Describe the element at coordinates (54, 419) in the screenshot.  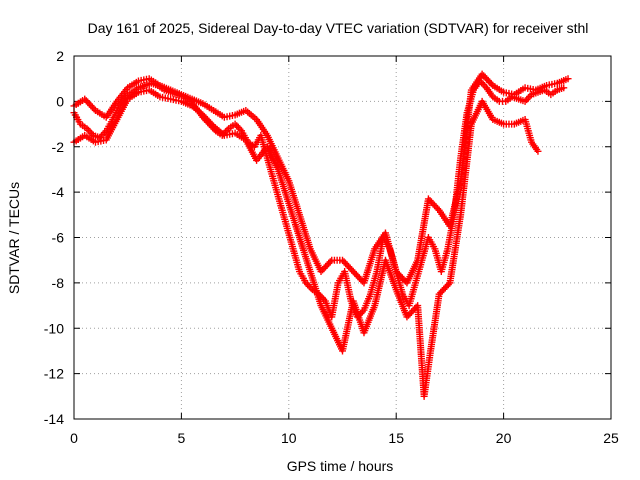
I see `y-tick-label: -14` at that location.